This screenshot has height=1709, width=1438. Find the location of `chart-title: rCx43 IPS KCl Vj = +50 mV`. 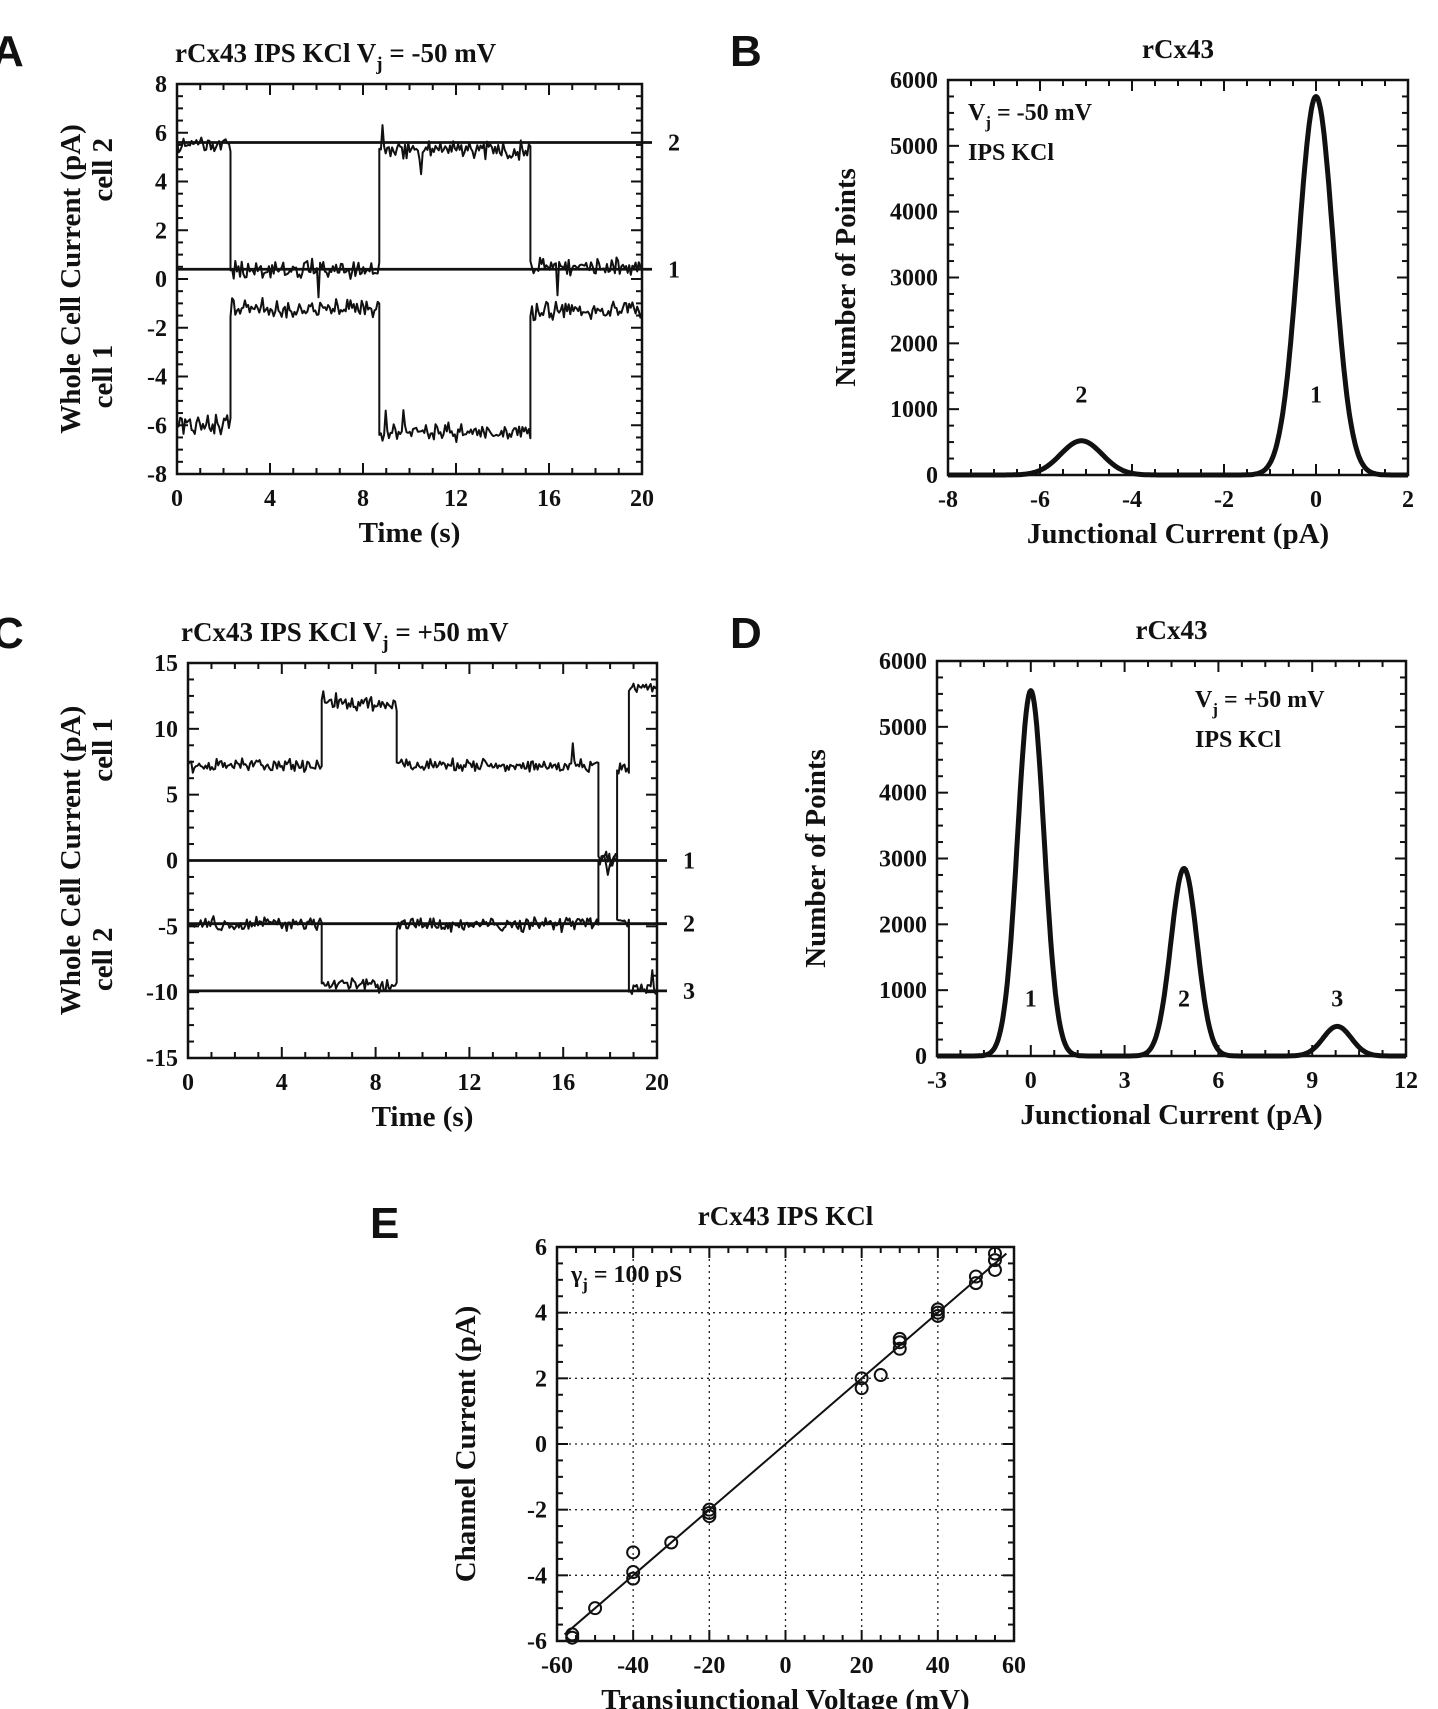

chart-title: rCx43 IPS KCl Vj = +50 mV is located at coordinates (345, 635).